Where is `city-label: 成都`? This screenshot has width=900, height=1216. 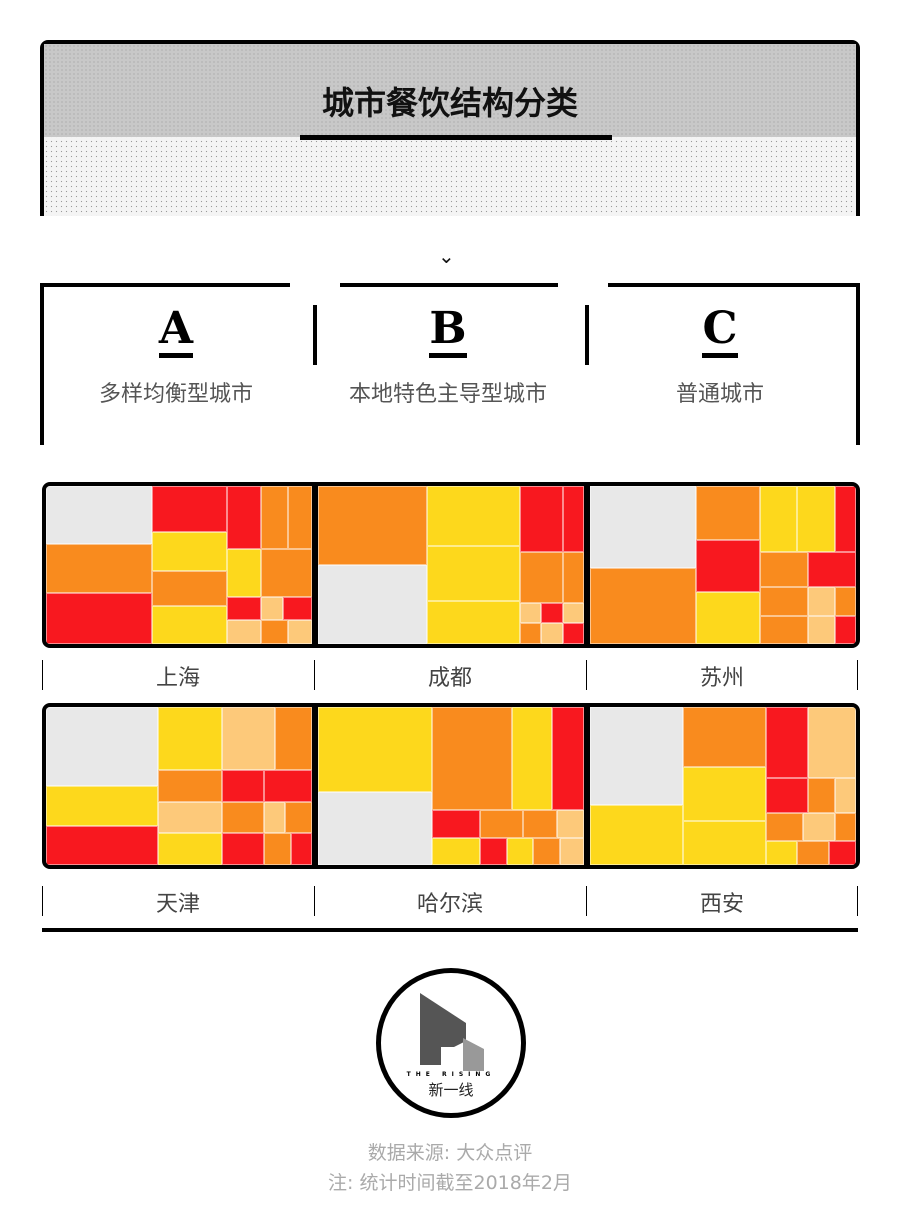 city-label: 成都 is located at coordinates (449, 678).